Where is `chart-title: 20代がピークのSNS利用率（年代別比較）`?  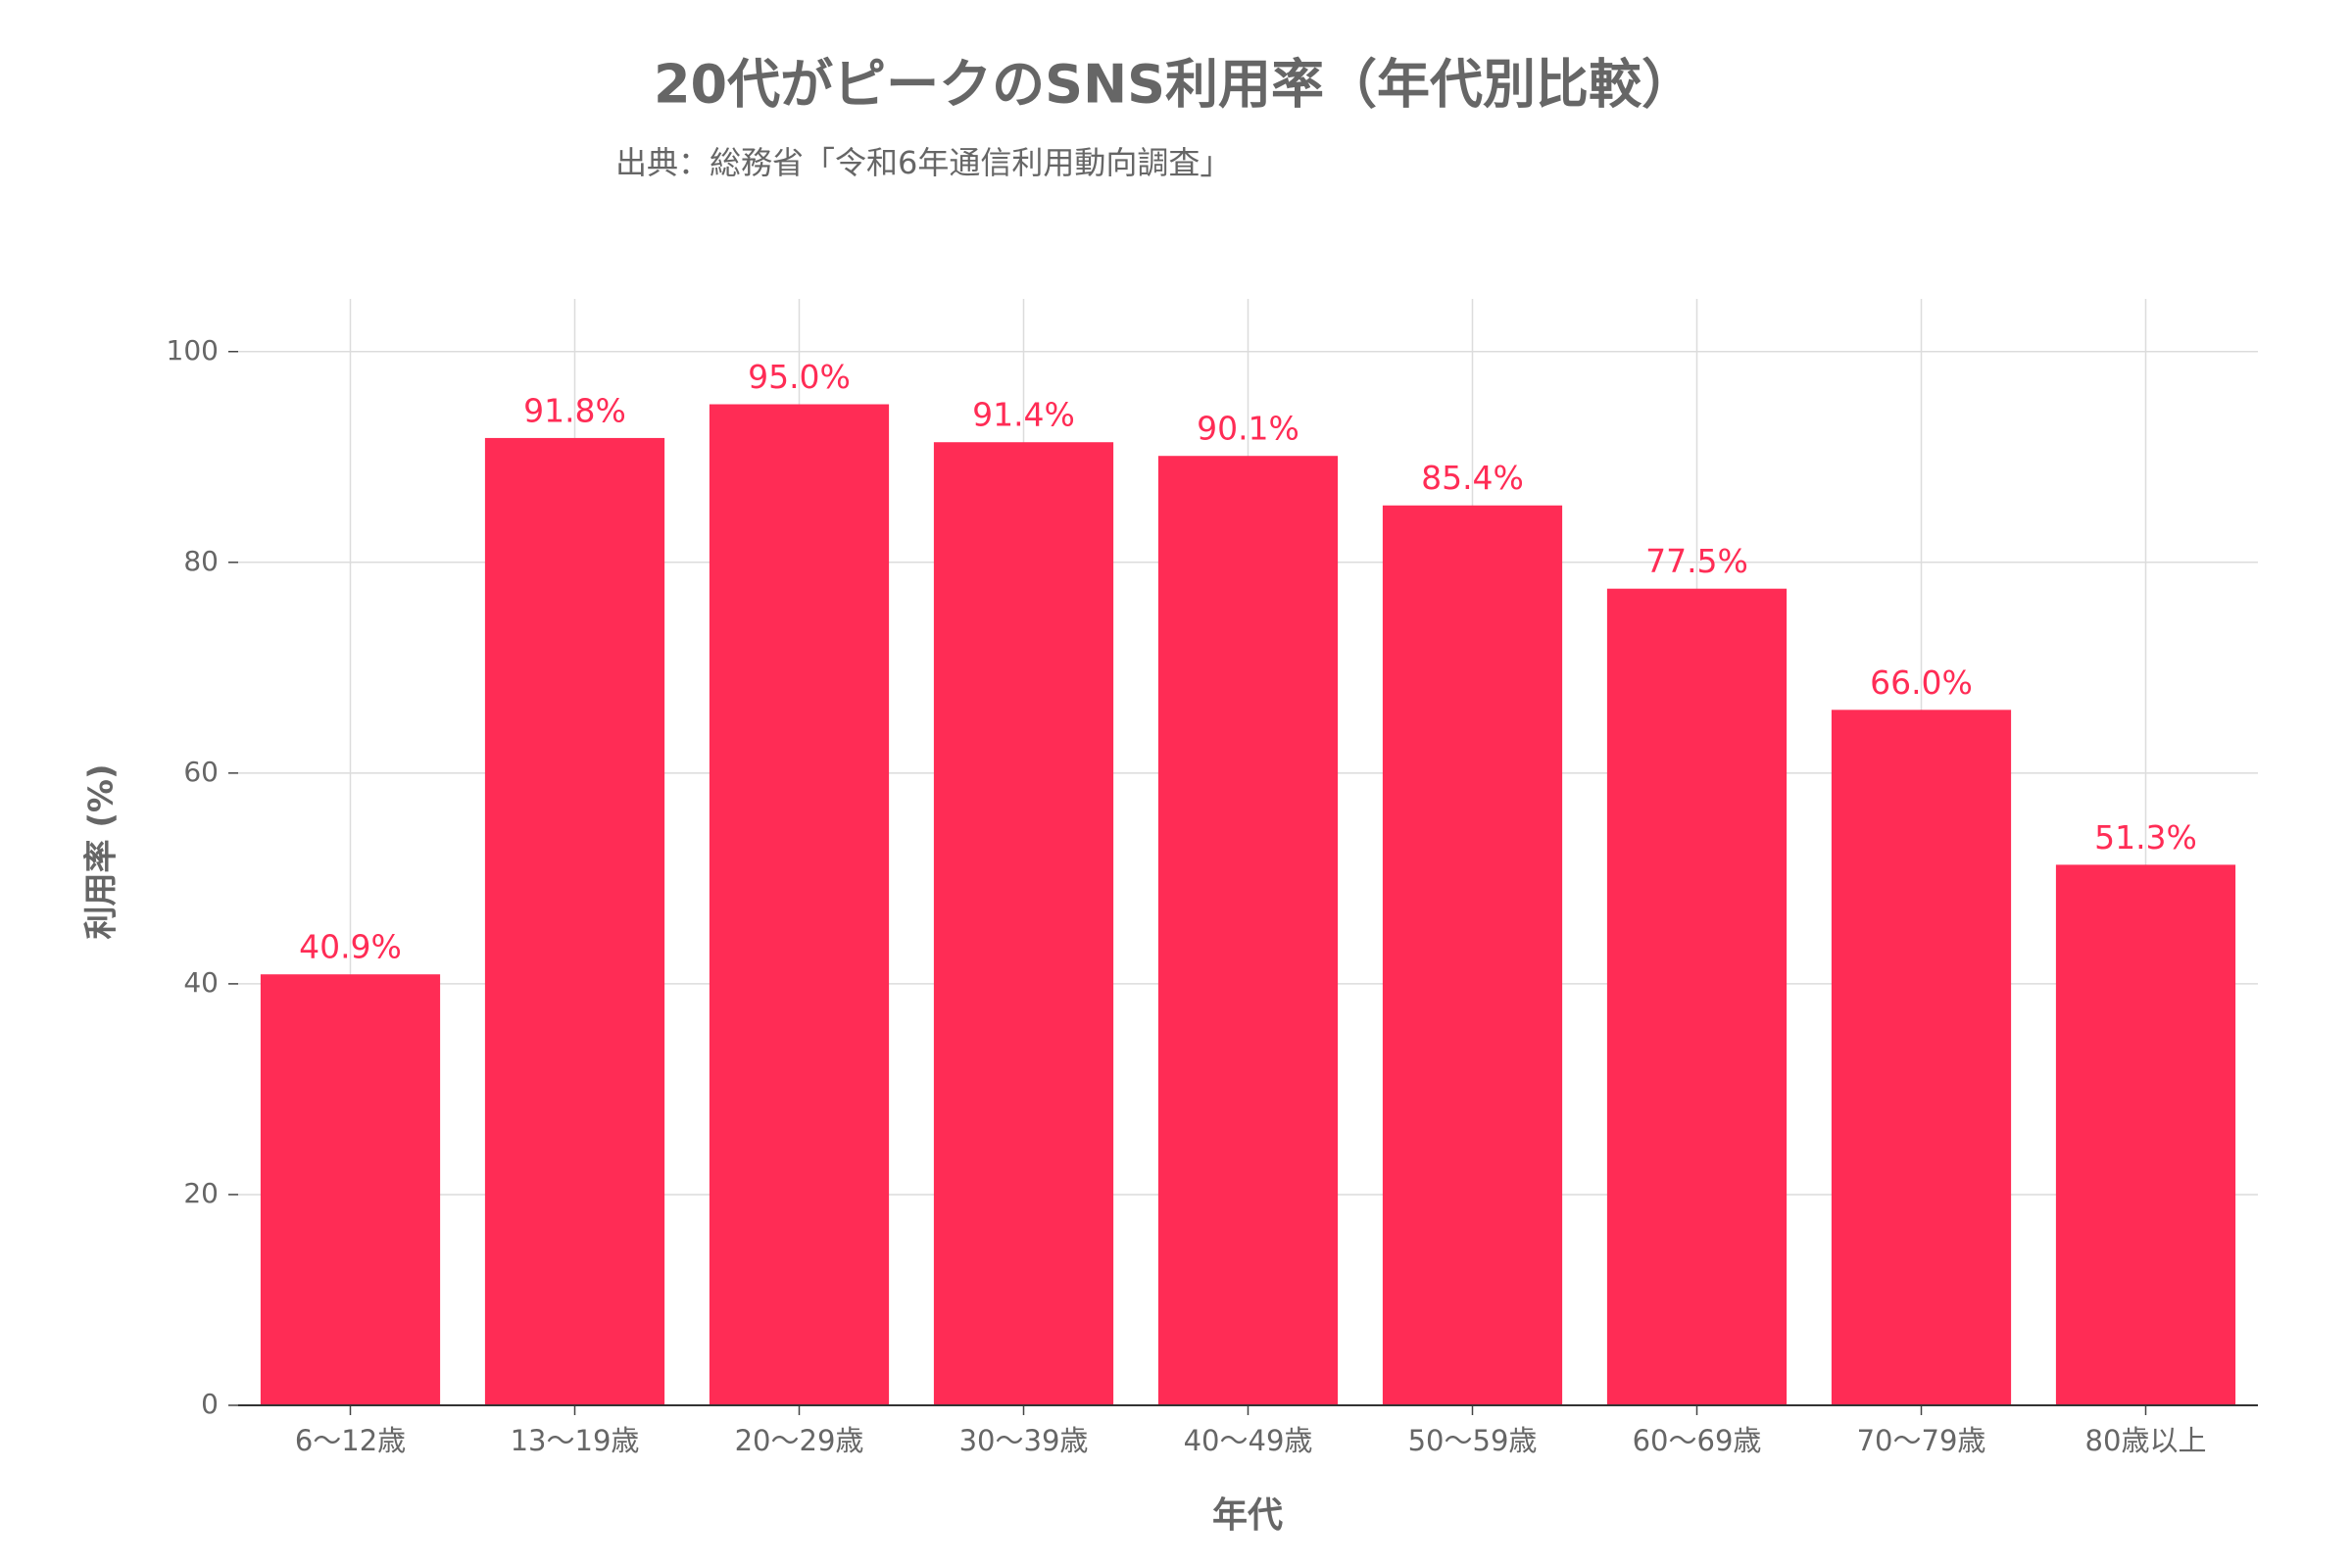
chart-title: 20代がピークのSNS利用率（年代別比較） is located at coordinates (1174, 85).